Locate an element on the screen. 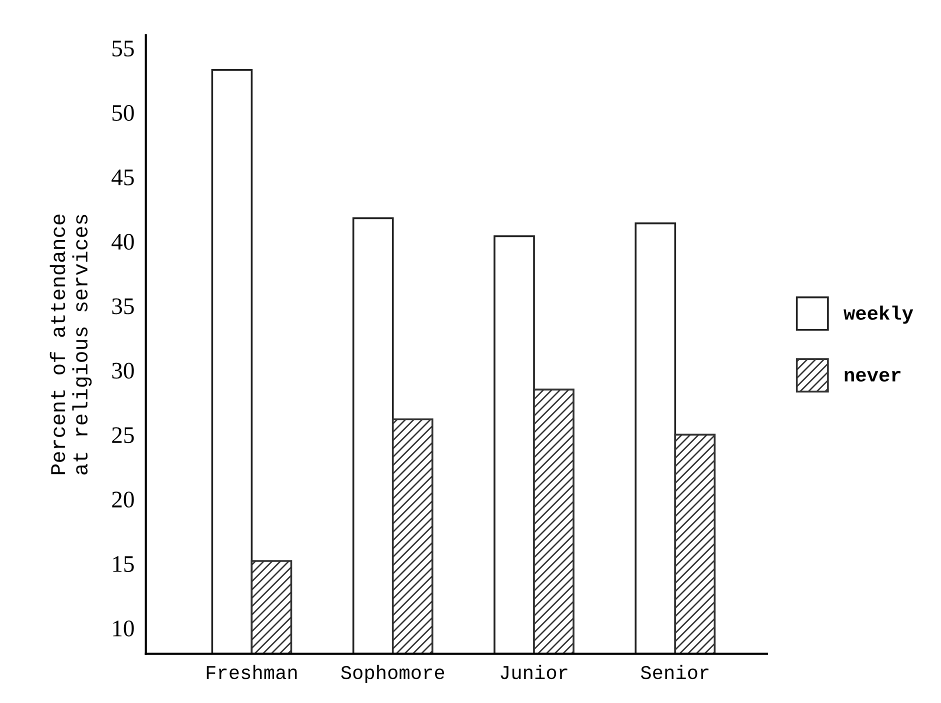  x-tick-label: Senior is located at coordinates (674, 672).